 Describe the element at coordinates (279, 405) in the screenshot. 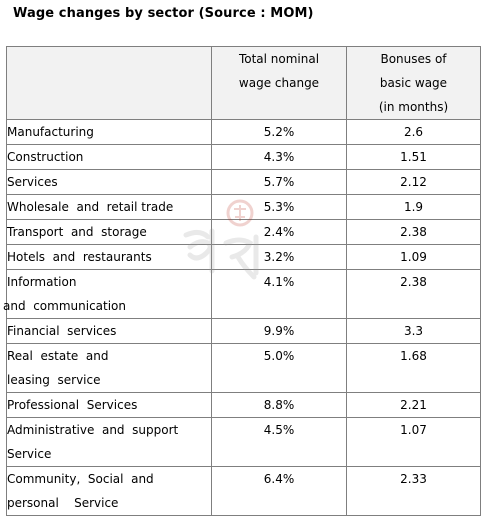

I see `wage-change-cell: 8.8%` at that location.